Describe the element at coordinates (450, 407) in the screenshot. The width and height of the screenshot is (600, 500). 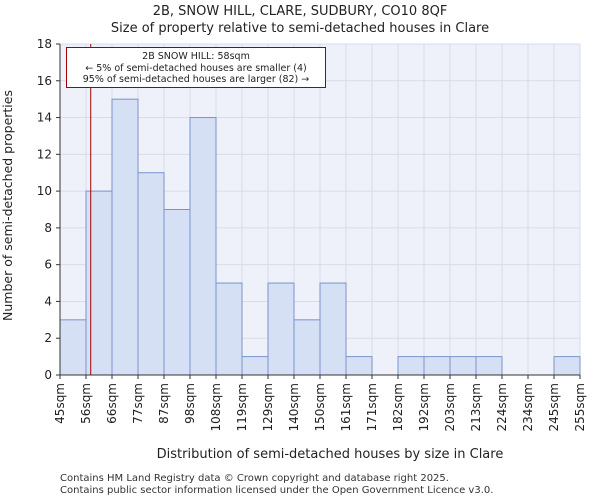
I see `x-tick-label: 203sqm` at that location.